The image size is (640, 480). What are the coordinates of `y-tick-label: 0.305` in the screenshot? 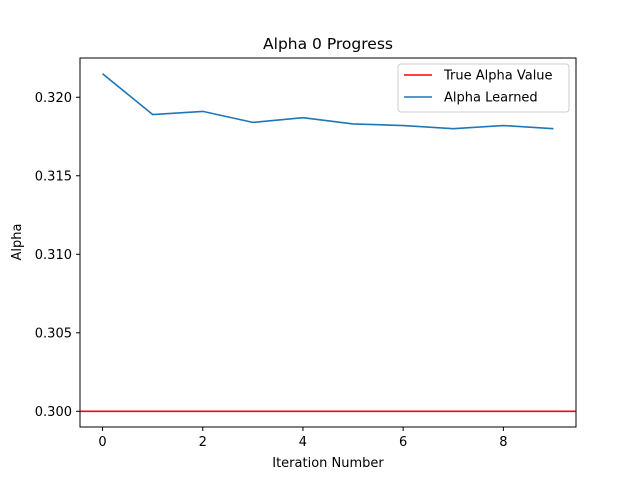 It's located at (53, 333).